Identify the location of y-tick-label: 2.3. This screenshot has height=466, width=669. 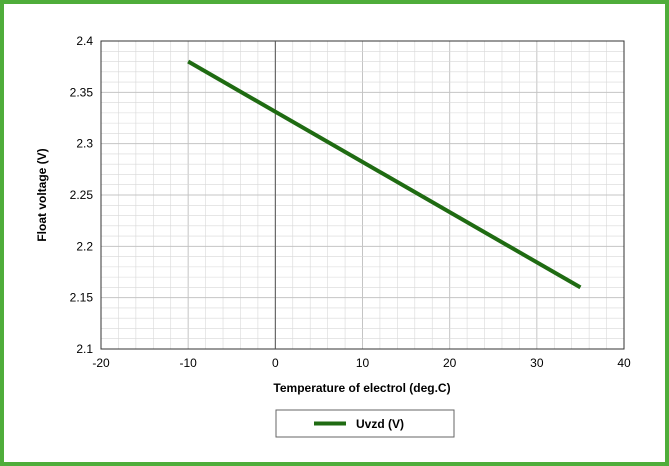
(84, 144).